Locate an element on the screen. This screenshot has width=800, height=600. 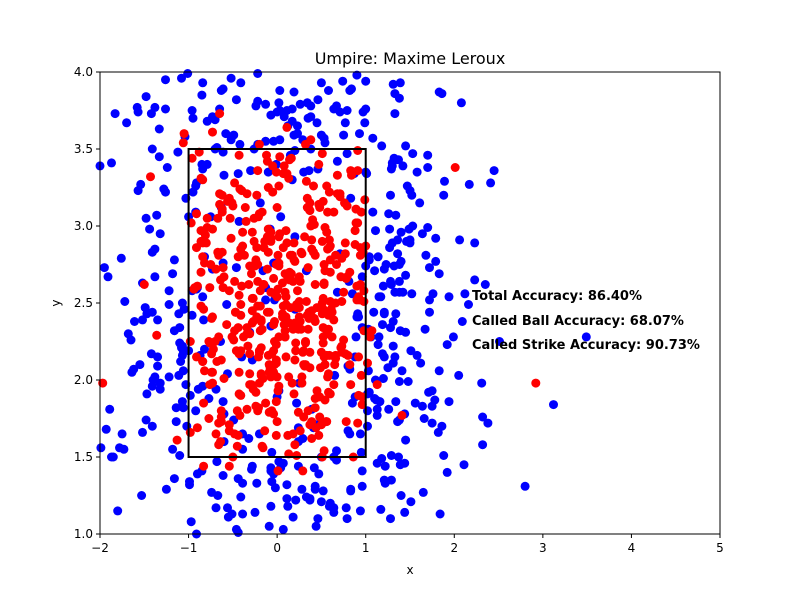
x-tick-label-2: 0 is located at coordinates (277, 548).